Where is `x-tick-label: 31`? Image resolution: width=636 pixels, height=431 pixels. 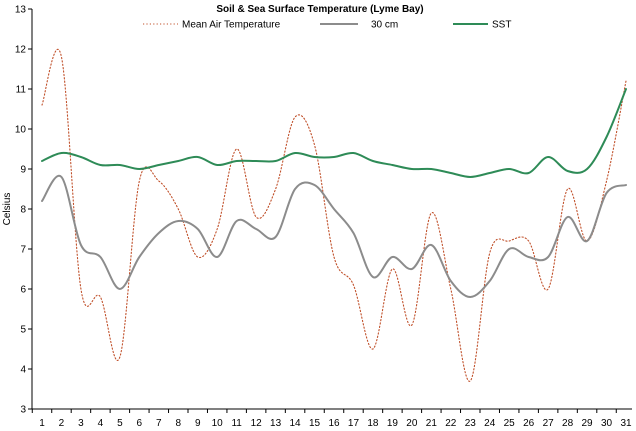
x-tick-label: 31 is located at coordinates (626, 423).